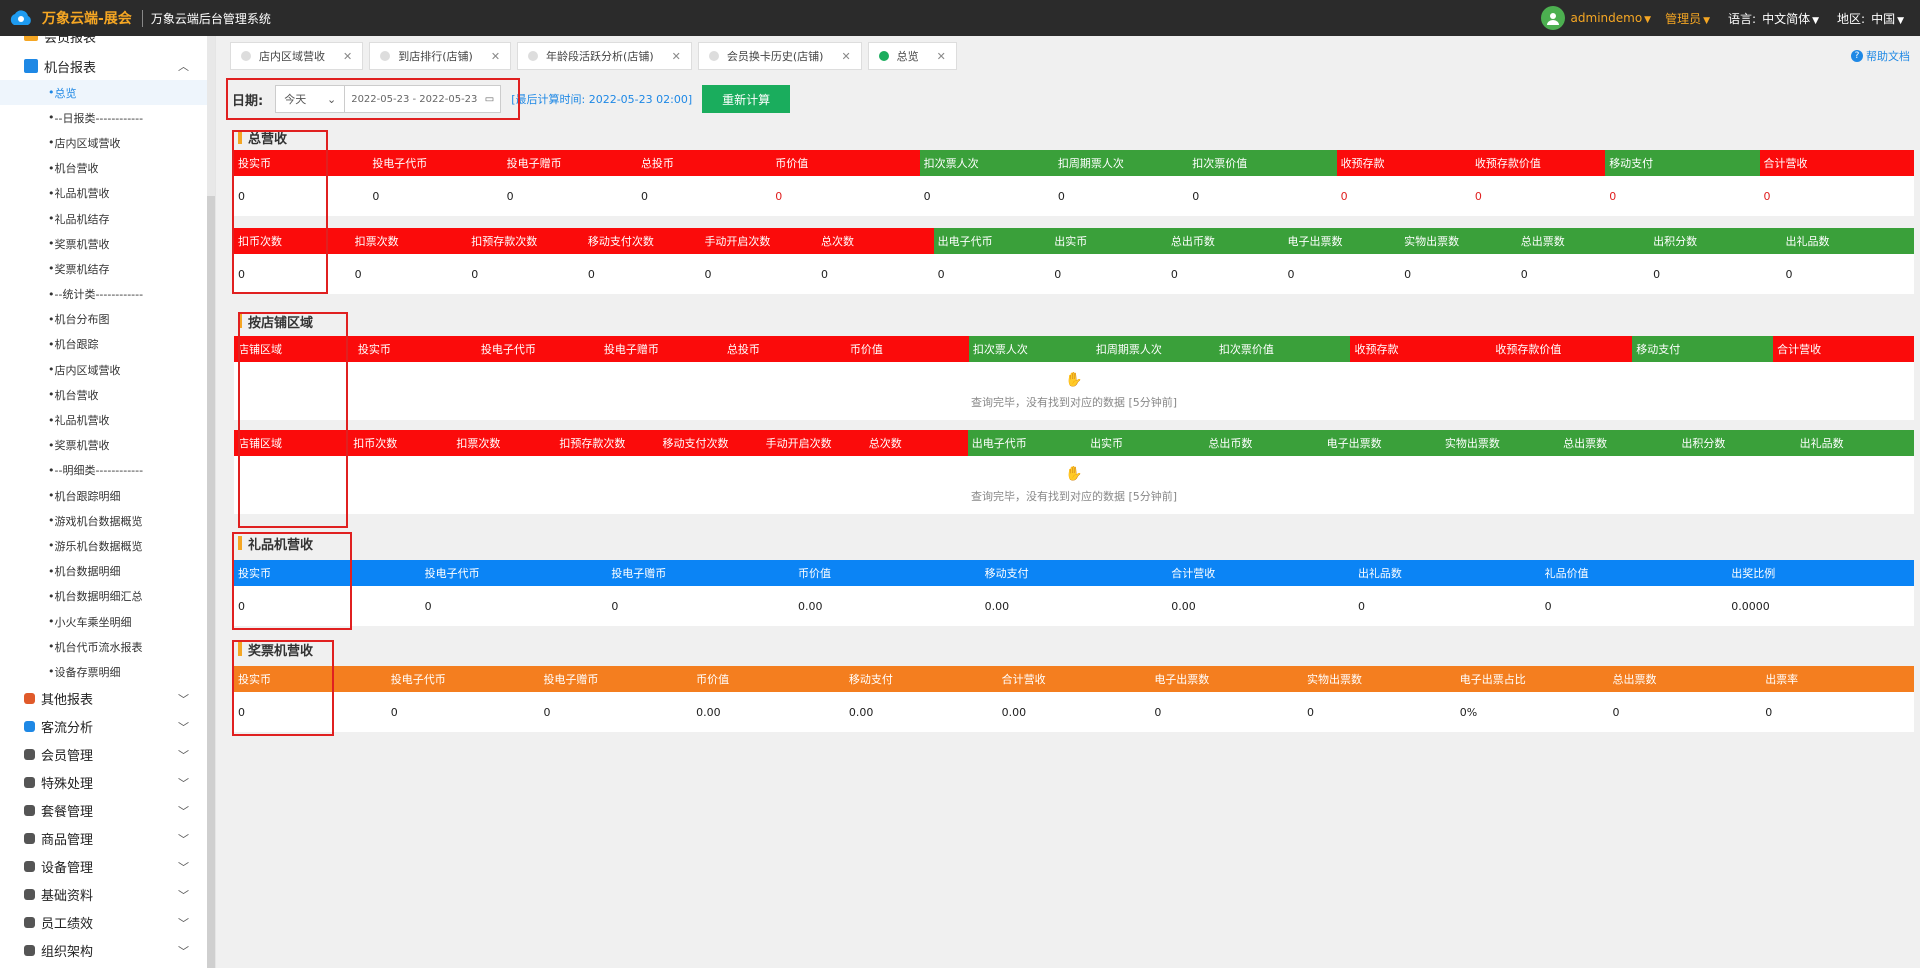  Describe the element at coordinates (1790, 18) in the screenshot. I see `language-select: 中文简体 ▼` at that location.